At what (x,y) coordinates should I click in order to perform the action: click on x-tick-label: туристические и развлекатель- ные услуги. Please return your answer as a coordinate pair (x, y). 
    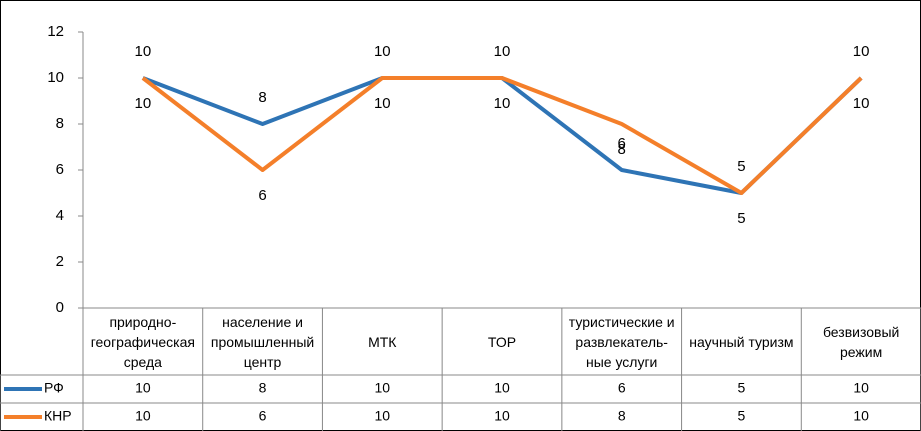
    Looking at the image, I should click on (621, 341).